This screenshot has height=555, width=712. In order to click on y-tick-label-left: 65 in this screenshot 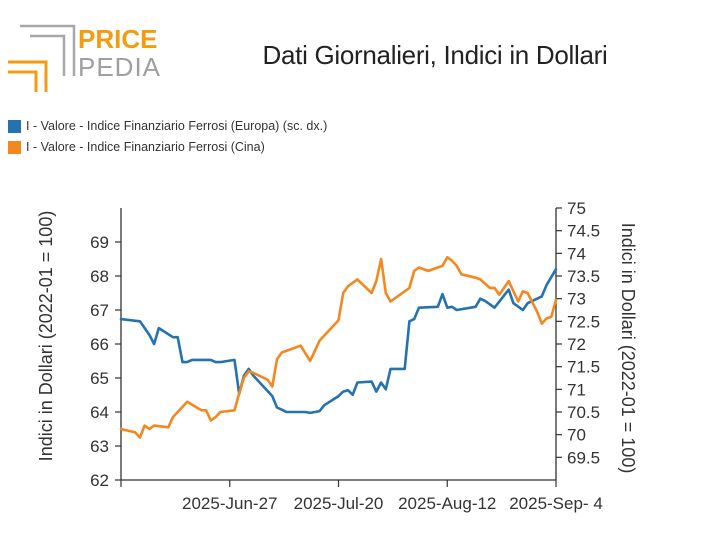, I will do `click(99, 378)`.